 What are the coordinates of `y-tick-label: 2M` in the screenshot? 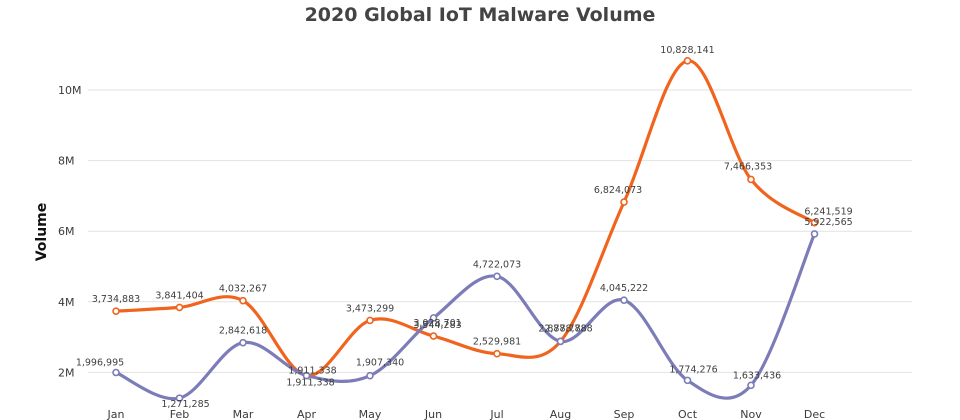 It's located at (66, 372).